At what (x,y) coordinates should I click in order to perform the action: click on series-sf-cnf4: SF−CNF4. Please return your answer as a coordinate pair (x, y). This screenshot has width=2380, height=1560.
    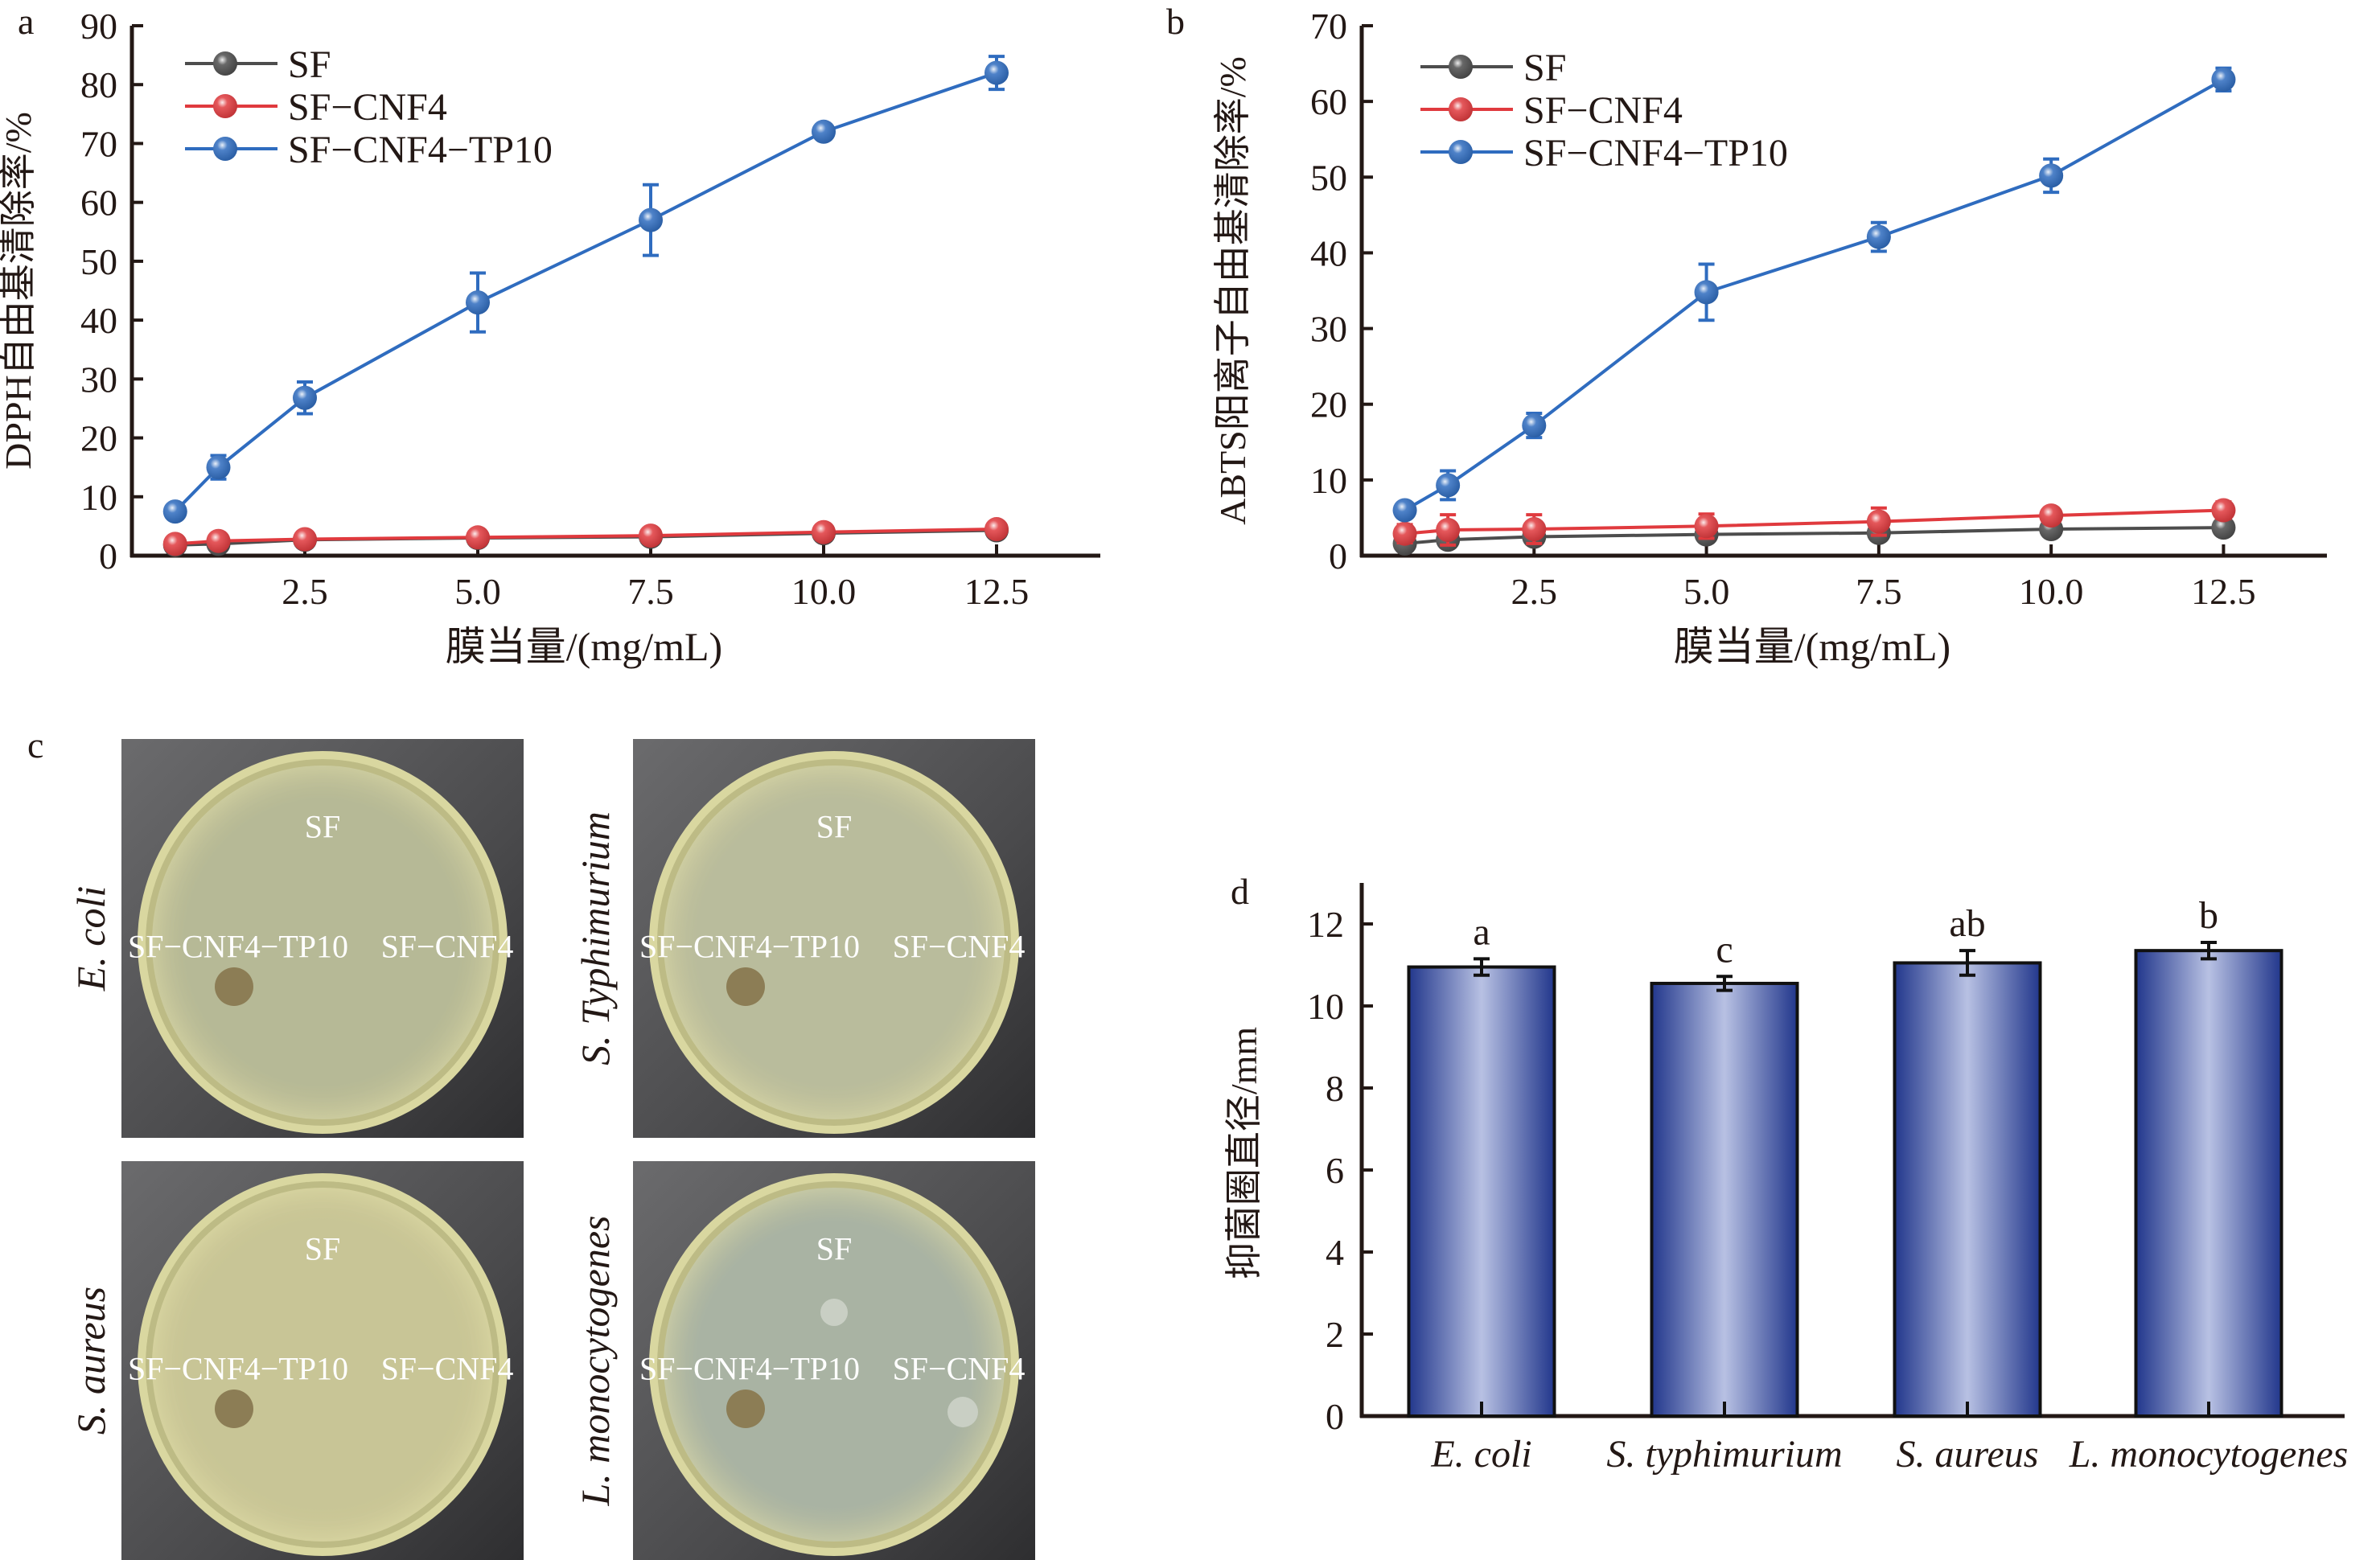
    Looking at the image, I should click on (1814, 318).